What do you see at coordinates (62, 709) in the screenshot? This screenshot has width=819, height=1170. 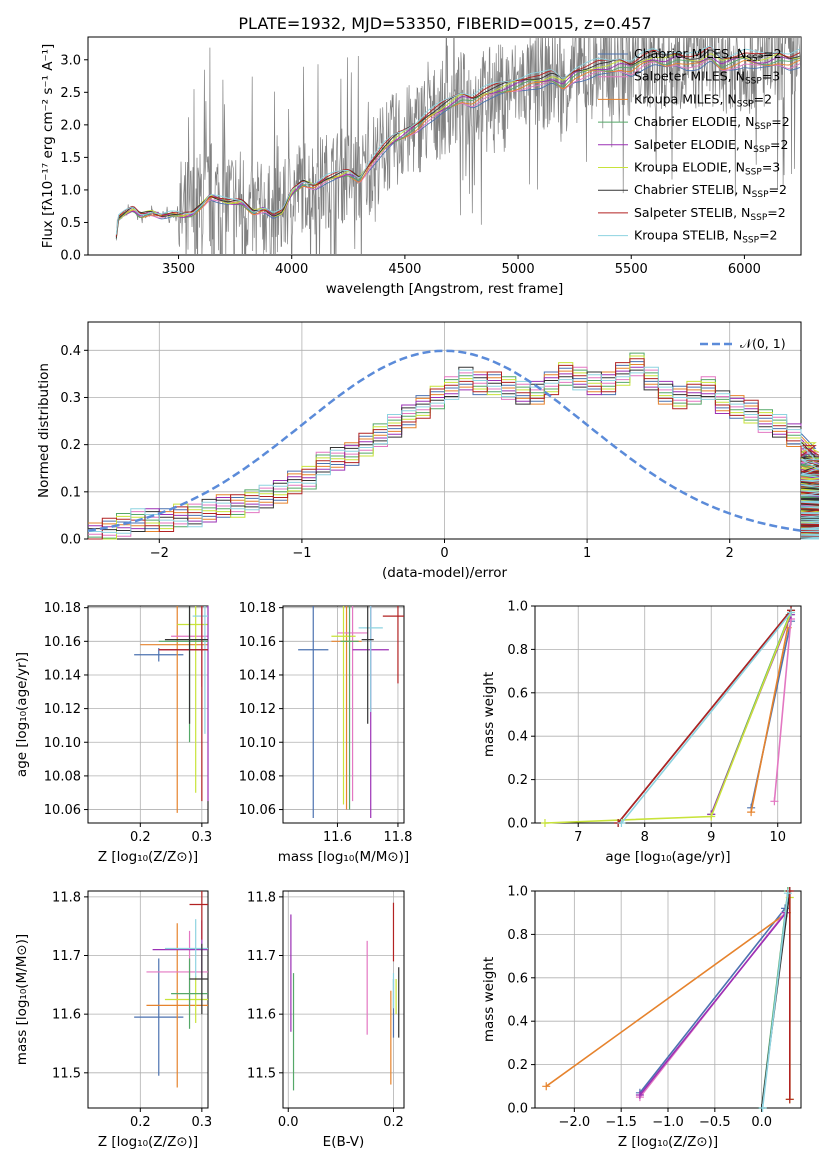 I see `y-tick-label: 10.12` at bounding box center [62, 709].